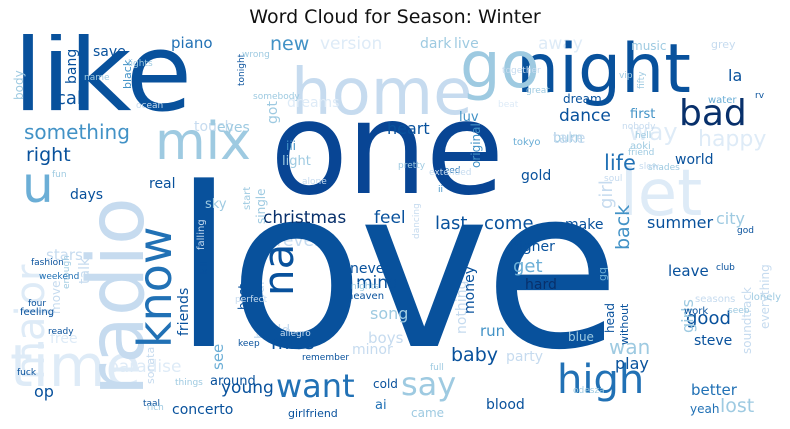 The height and width of the screenshot is (429, 790). I want to click on word: something, so click(77, 132).